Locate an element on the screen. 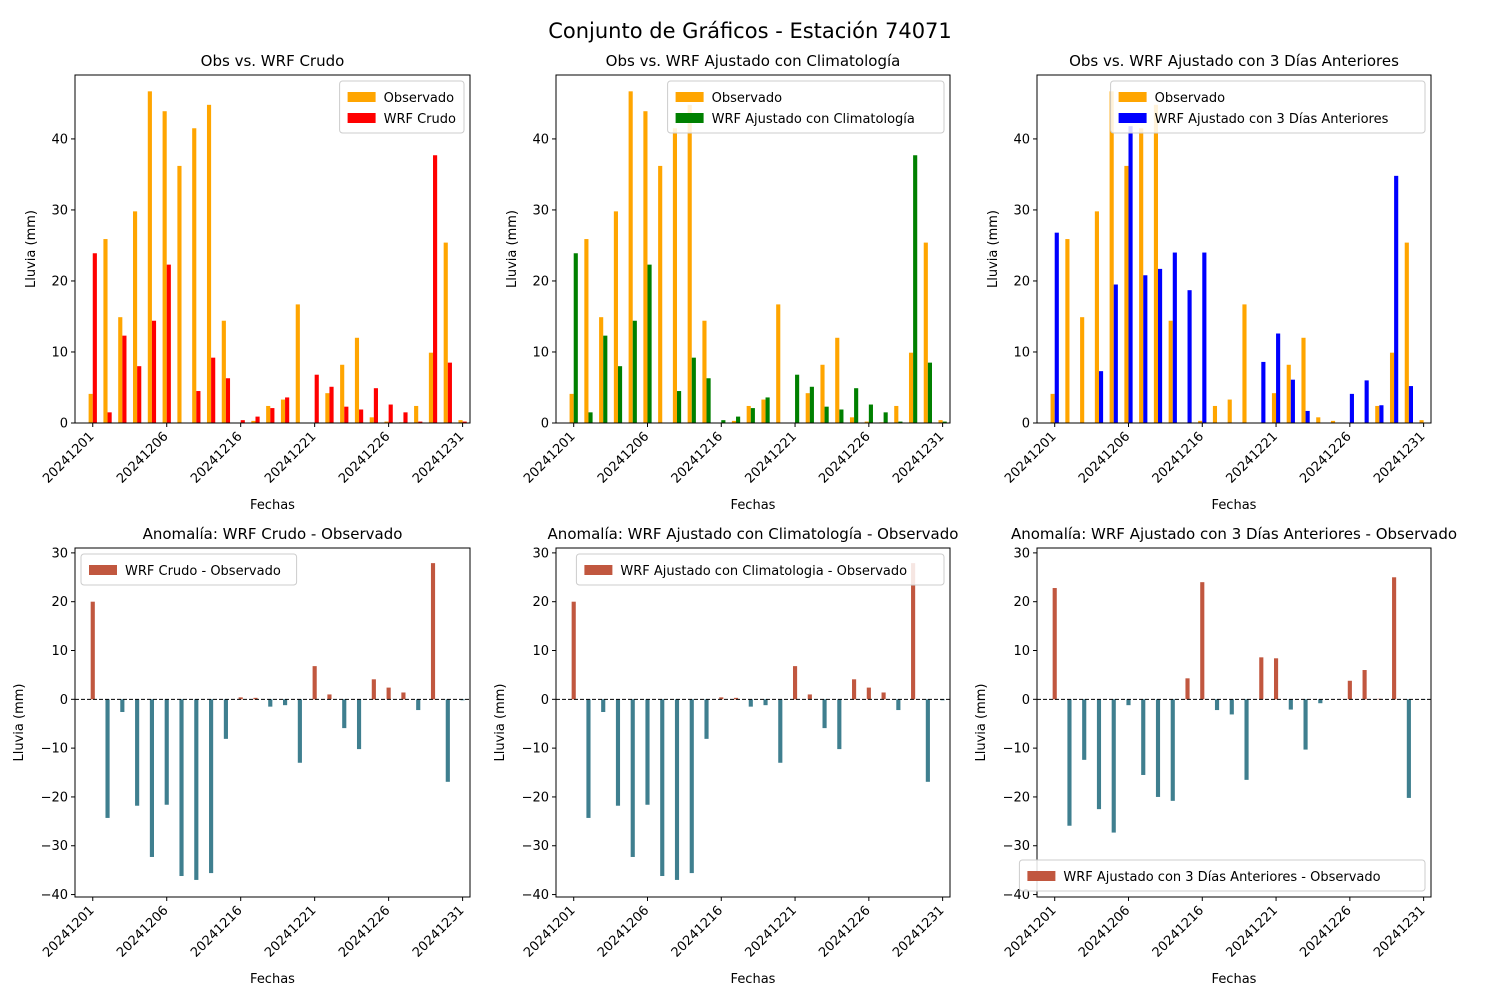 The height and width of the screenshot is (1000, 1500). y-axis-label: Lluvia (mm) is located at coordinates (512, 249).